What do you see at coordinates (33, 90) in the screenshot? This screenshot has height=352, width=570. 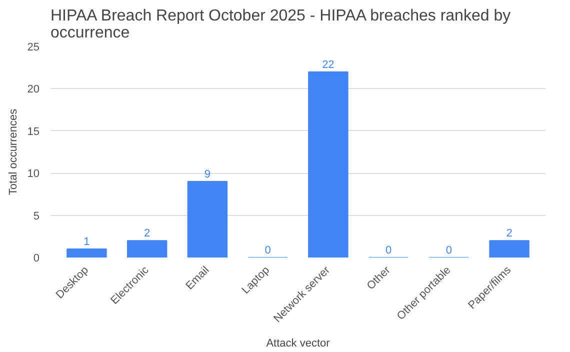 I see `y-tick-label: 20` at bounding box center [33, 90].